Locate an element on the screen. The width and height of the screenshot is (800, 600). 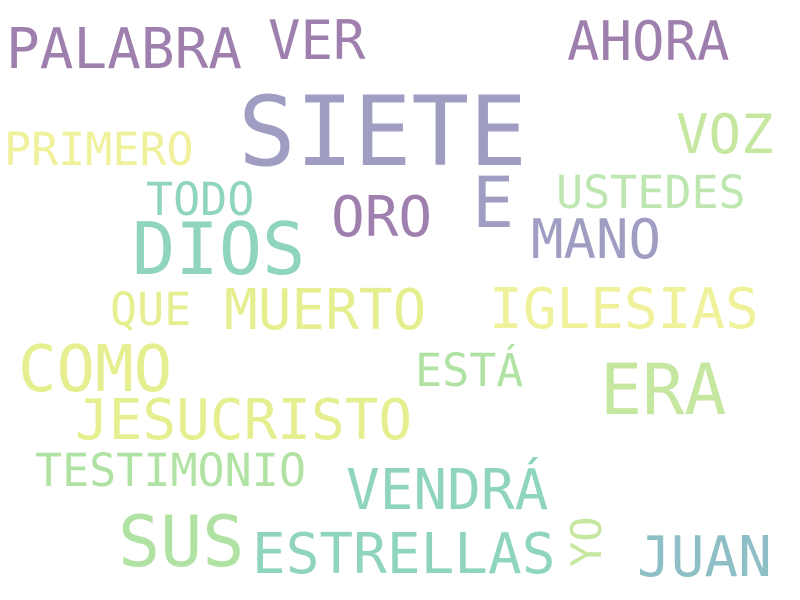
word-oro: ORO is located at coordinates (382, 217).